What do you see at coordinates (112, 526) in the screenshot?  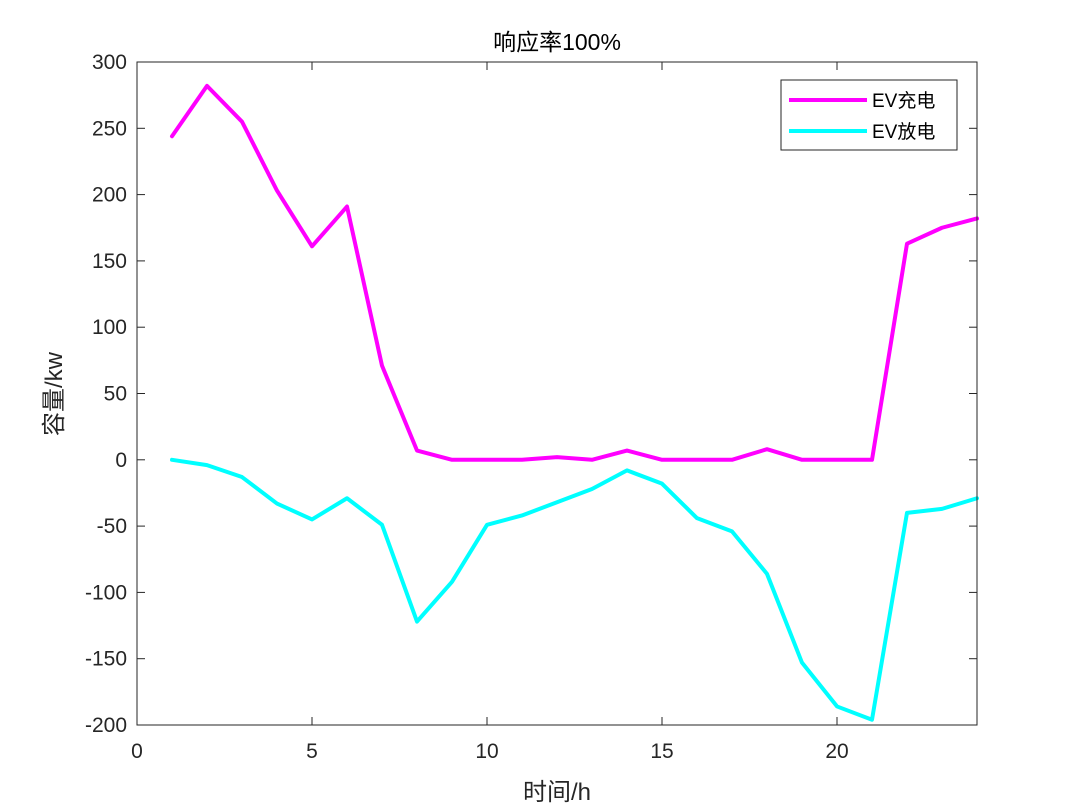 I see `y-tick-label: -50` at bounding box center [112, 526].